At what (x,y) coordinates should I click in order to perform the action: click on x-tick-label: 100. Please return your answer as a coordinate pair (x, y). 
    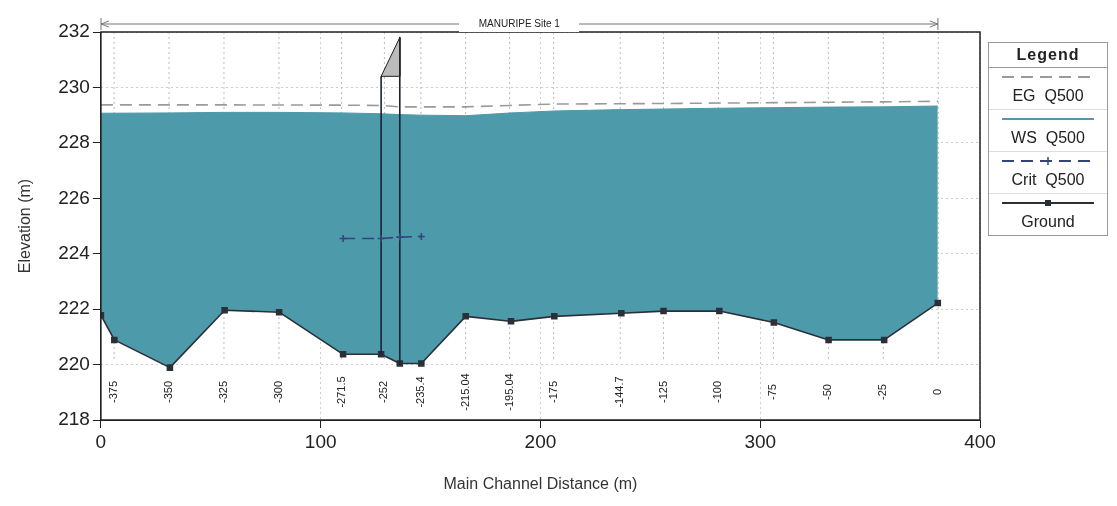
    Looking at the image, I should click on (320, 441).